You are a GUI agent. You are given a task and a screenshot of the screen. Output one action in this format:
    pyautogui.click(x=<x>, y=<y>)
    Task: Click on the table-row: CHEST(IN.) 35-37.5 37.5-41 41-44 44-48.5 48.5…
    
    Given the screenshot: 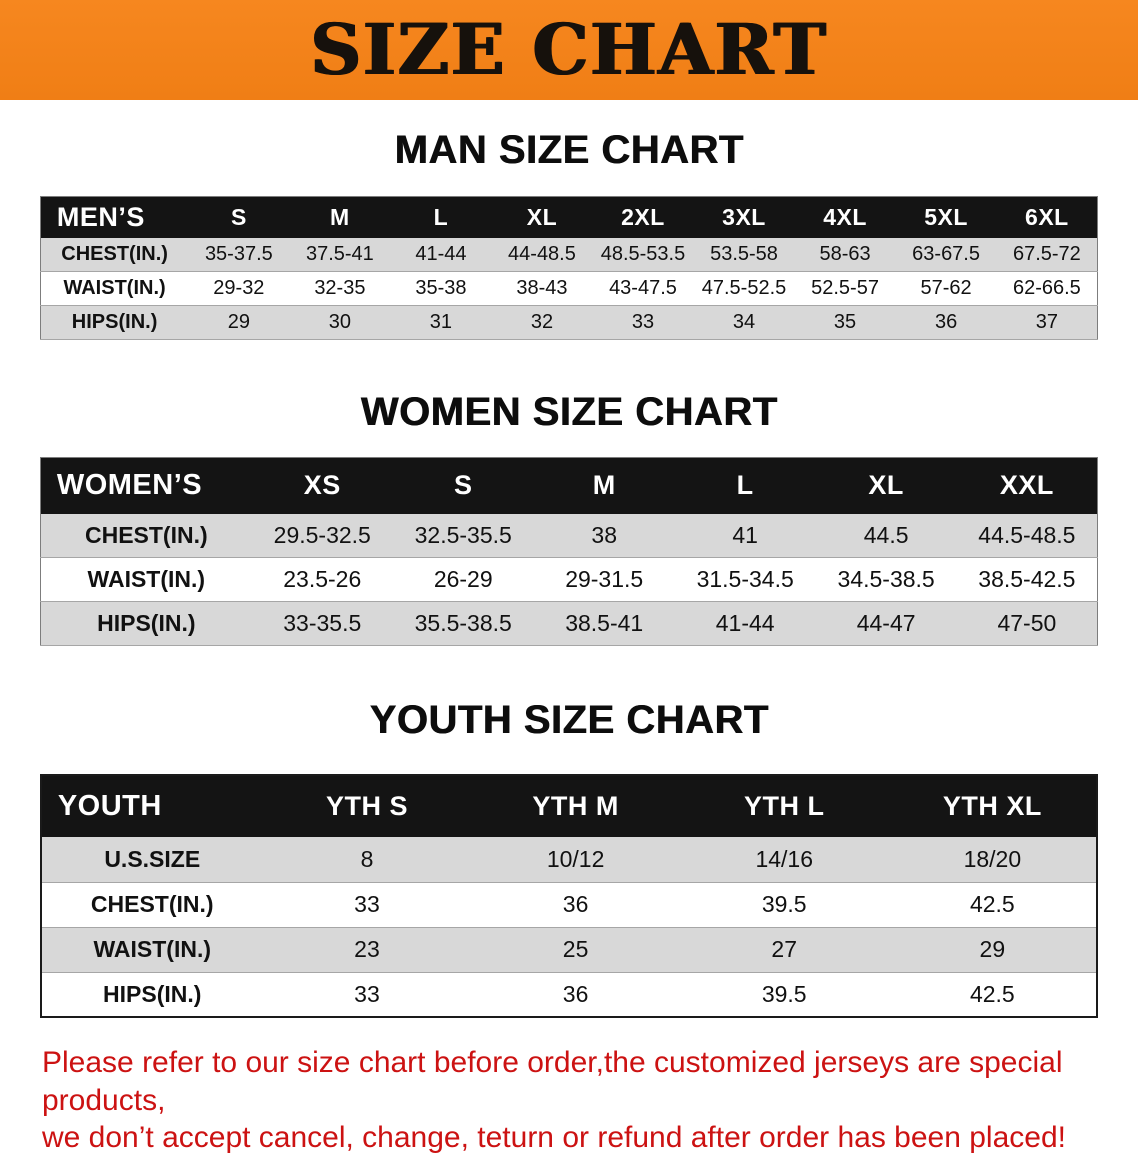 What is the action you would take?
    pyautogui.click(x=569, y=254)
    